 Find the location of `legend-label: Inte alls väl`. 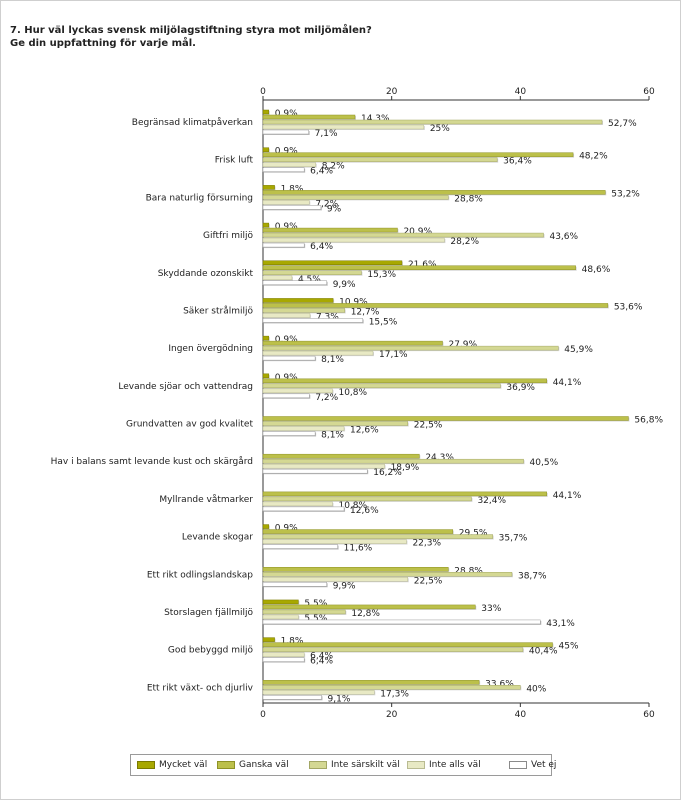

legend-label: Inte alls väl is located at coordinates (455, 765).